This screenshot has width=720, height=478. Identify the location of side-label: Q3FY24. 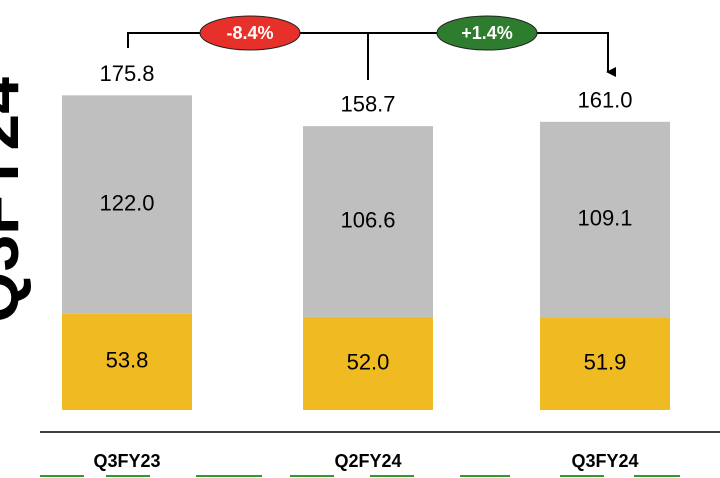
(16, 200).